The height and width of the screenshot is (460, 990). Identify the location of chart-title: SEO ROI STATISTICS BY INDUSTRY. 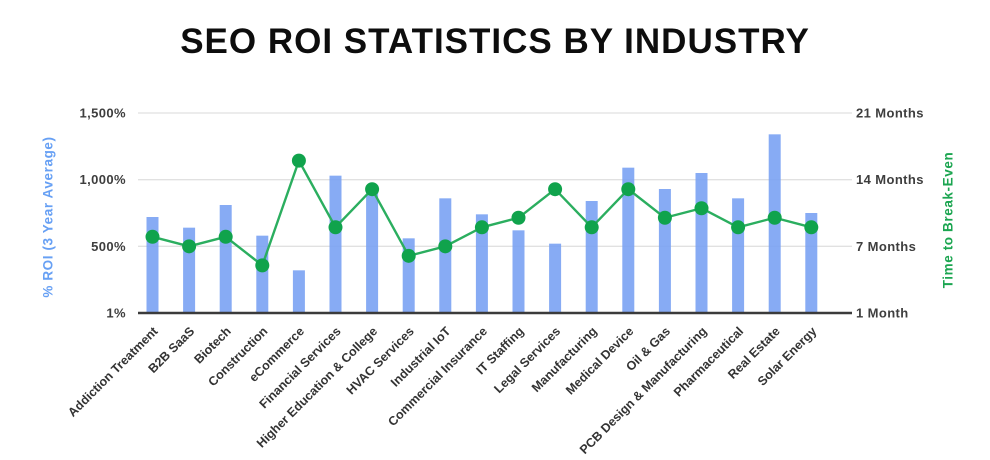
(495, 41).